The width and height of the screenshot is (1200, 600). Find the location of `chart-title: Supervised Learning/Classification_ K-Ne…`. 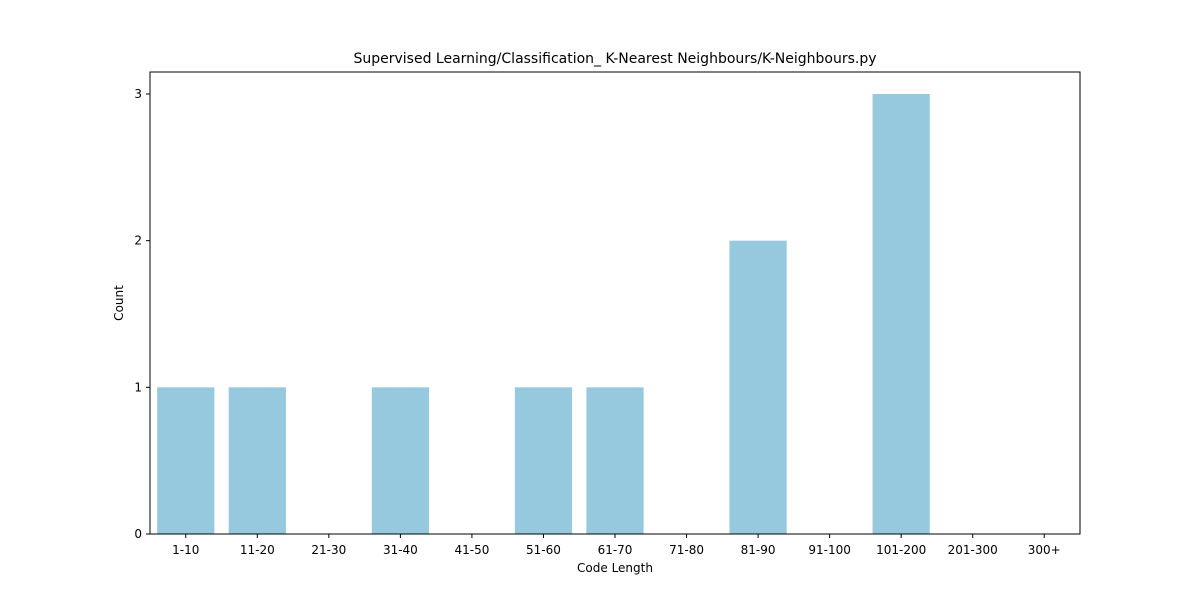

chart-title: Supervised Learning/Classification_ K-Ne… is located at coordinates (614, 59).